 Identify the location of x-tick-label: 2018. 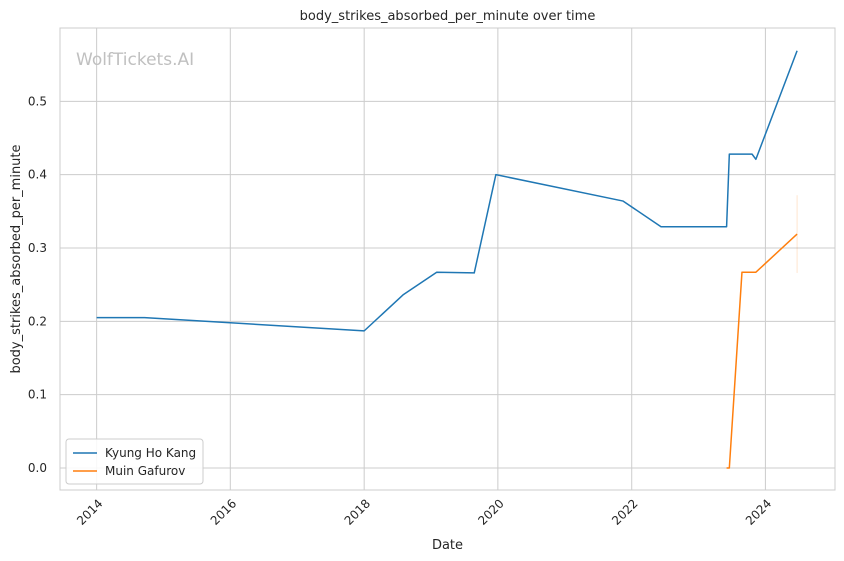
(357, 511).